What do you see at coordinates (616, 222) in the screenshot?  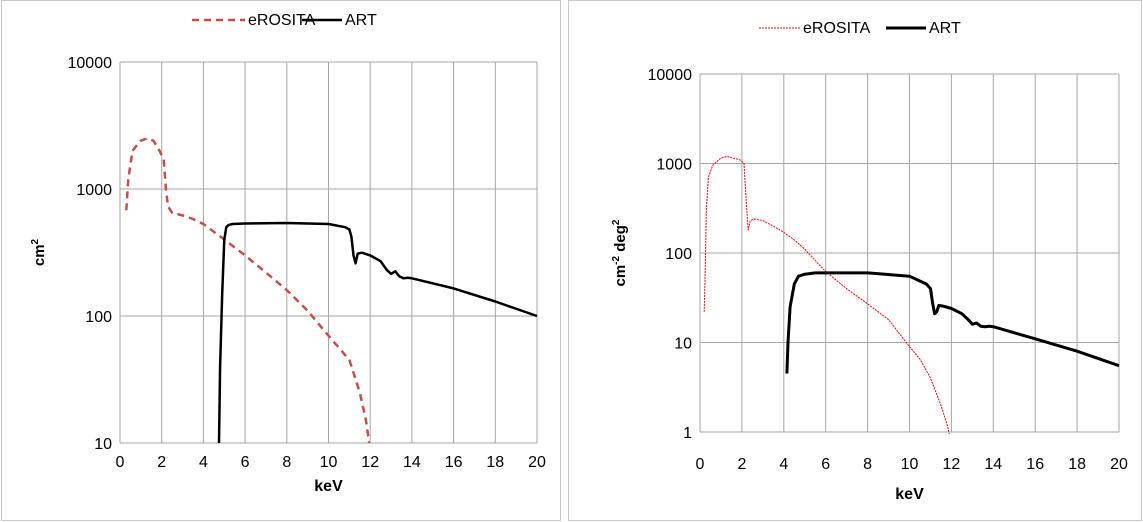 I see `y-axis-label-unit2-superscript: 2` at bounding box center [616, 222].